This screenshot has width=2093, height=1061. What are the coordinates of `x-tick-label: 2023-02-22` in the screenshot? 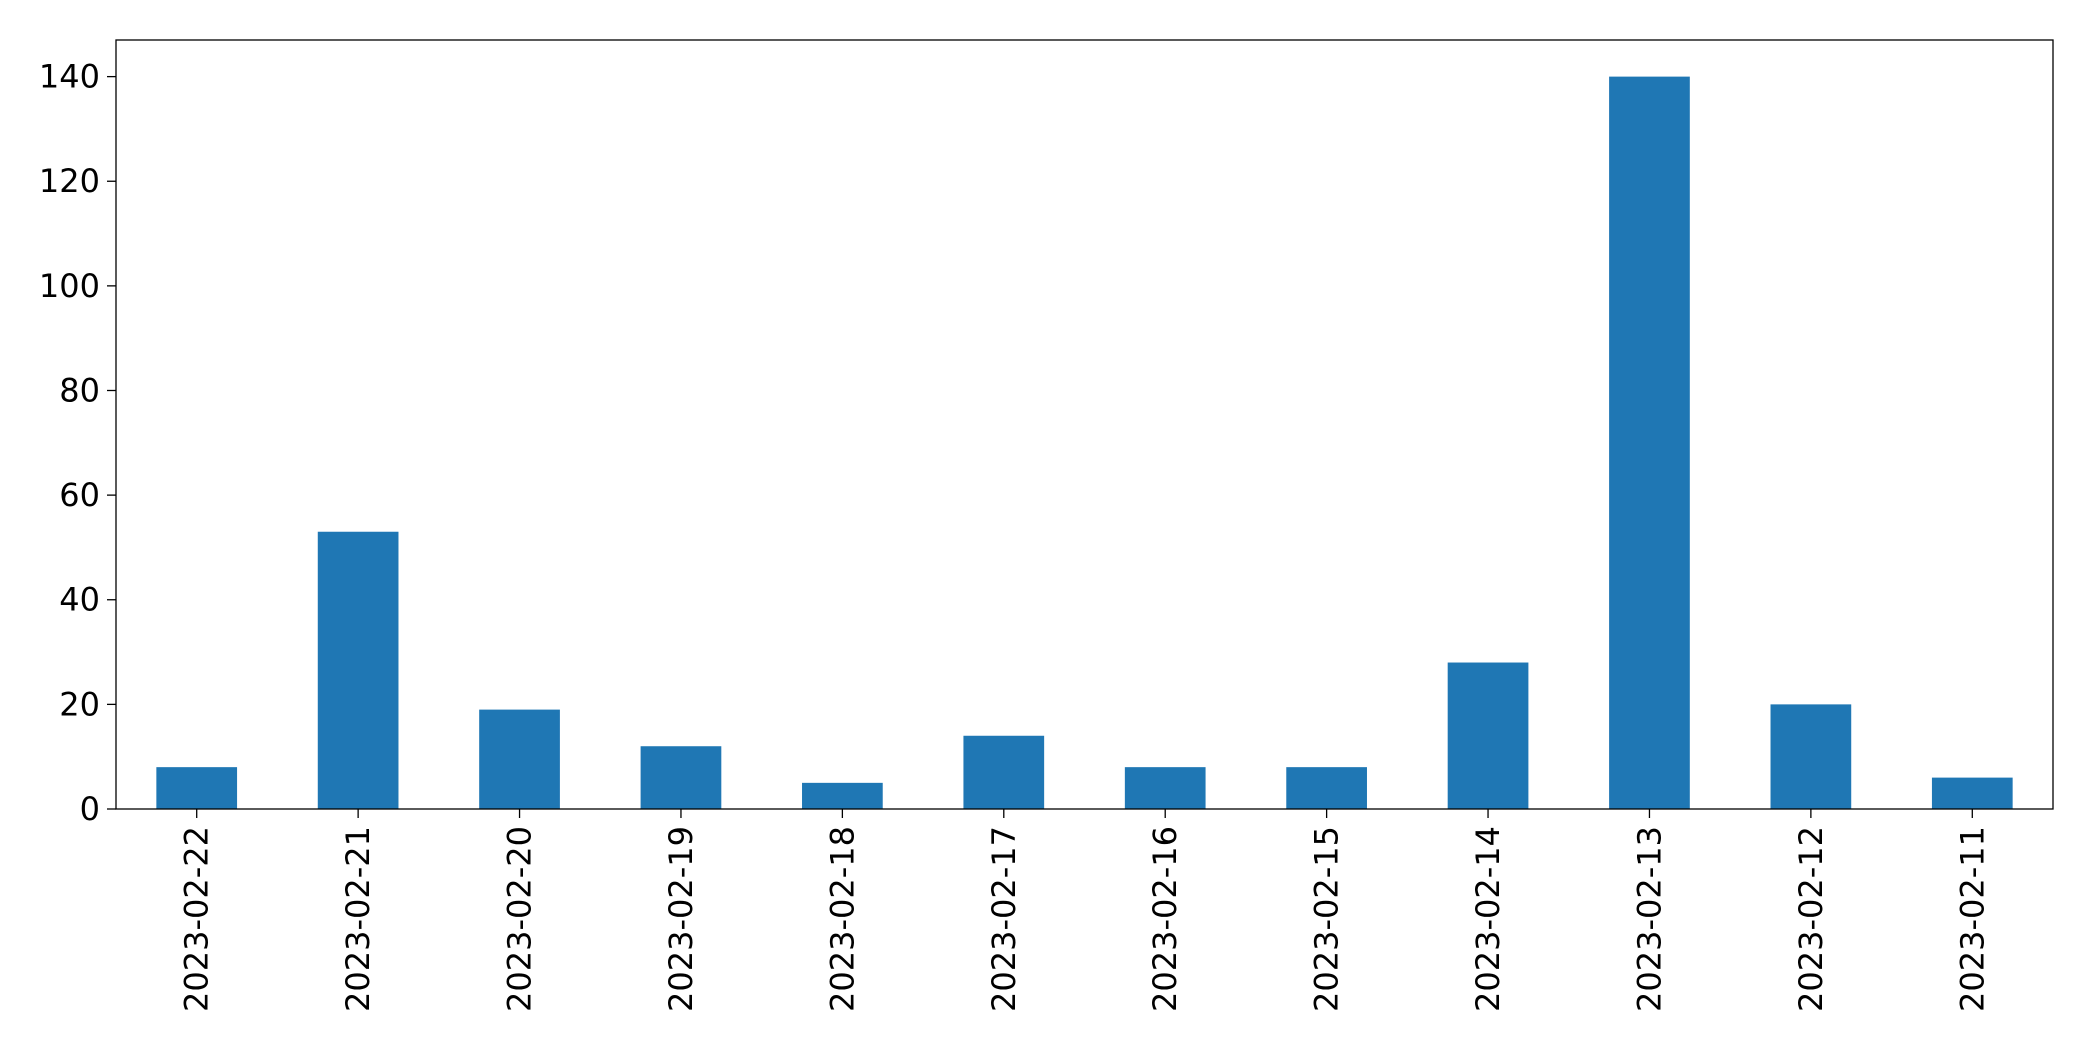 It's located at (197, 919).